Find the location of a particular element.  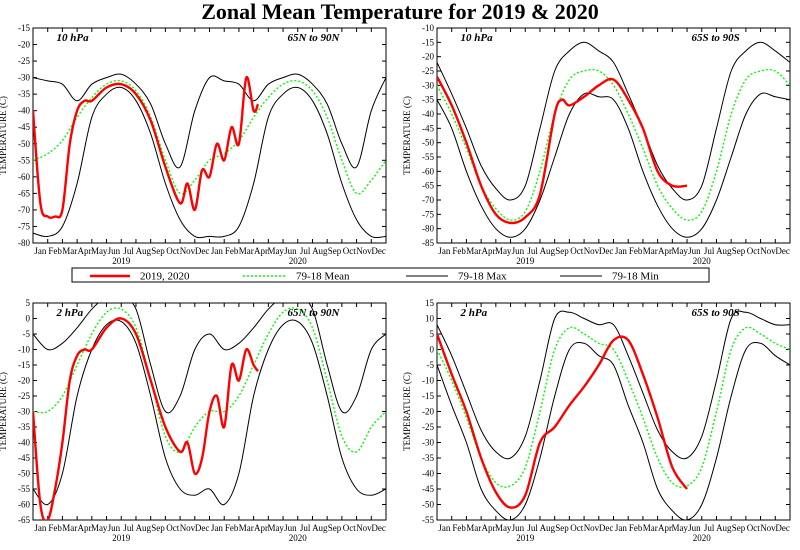

year-label: 2020 is located at coordinates (702, 538).